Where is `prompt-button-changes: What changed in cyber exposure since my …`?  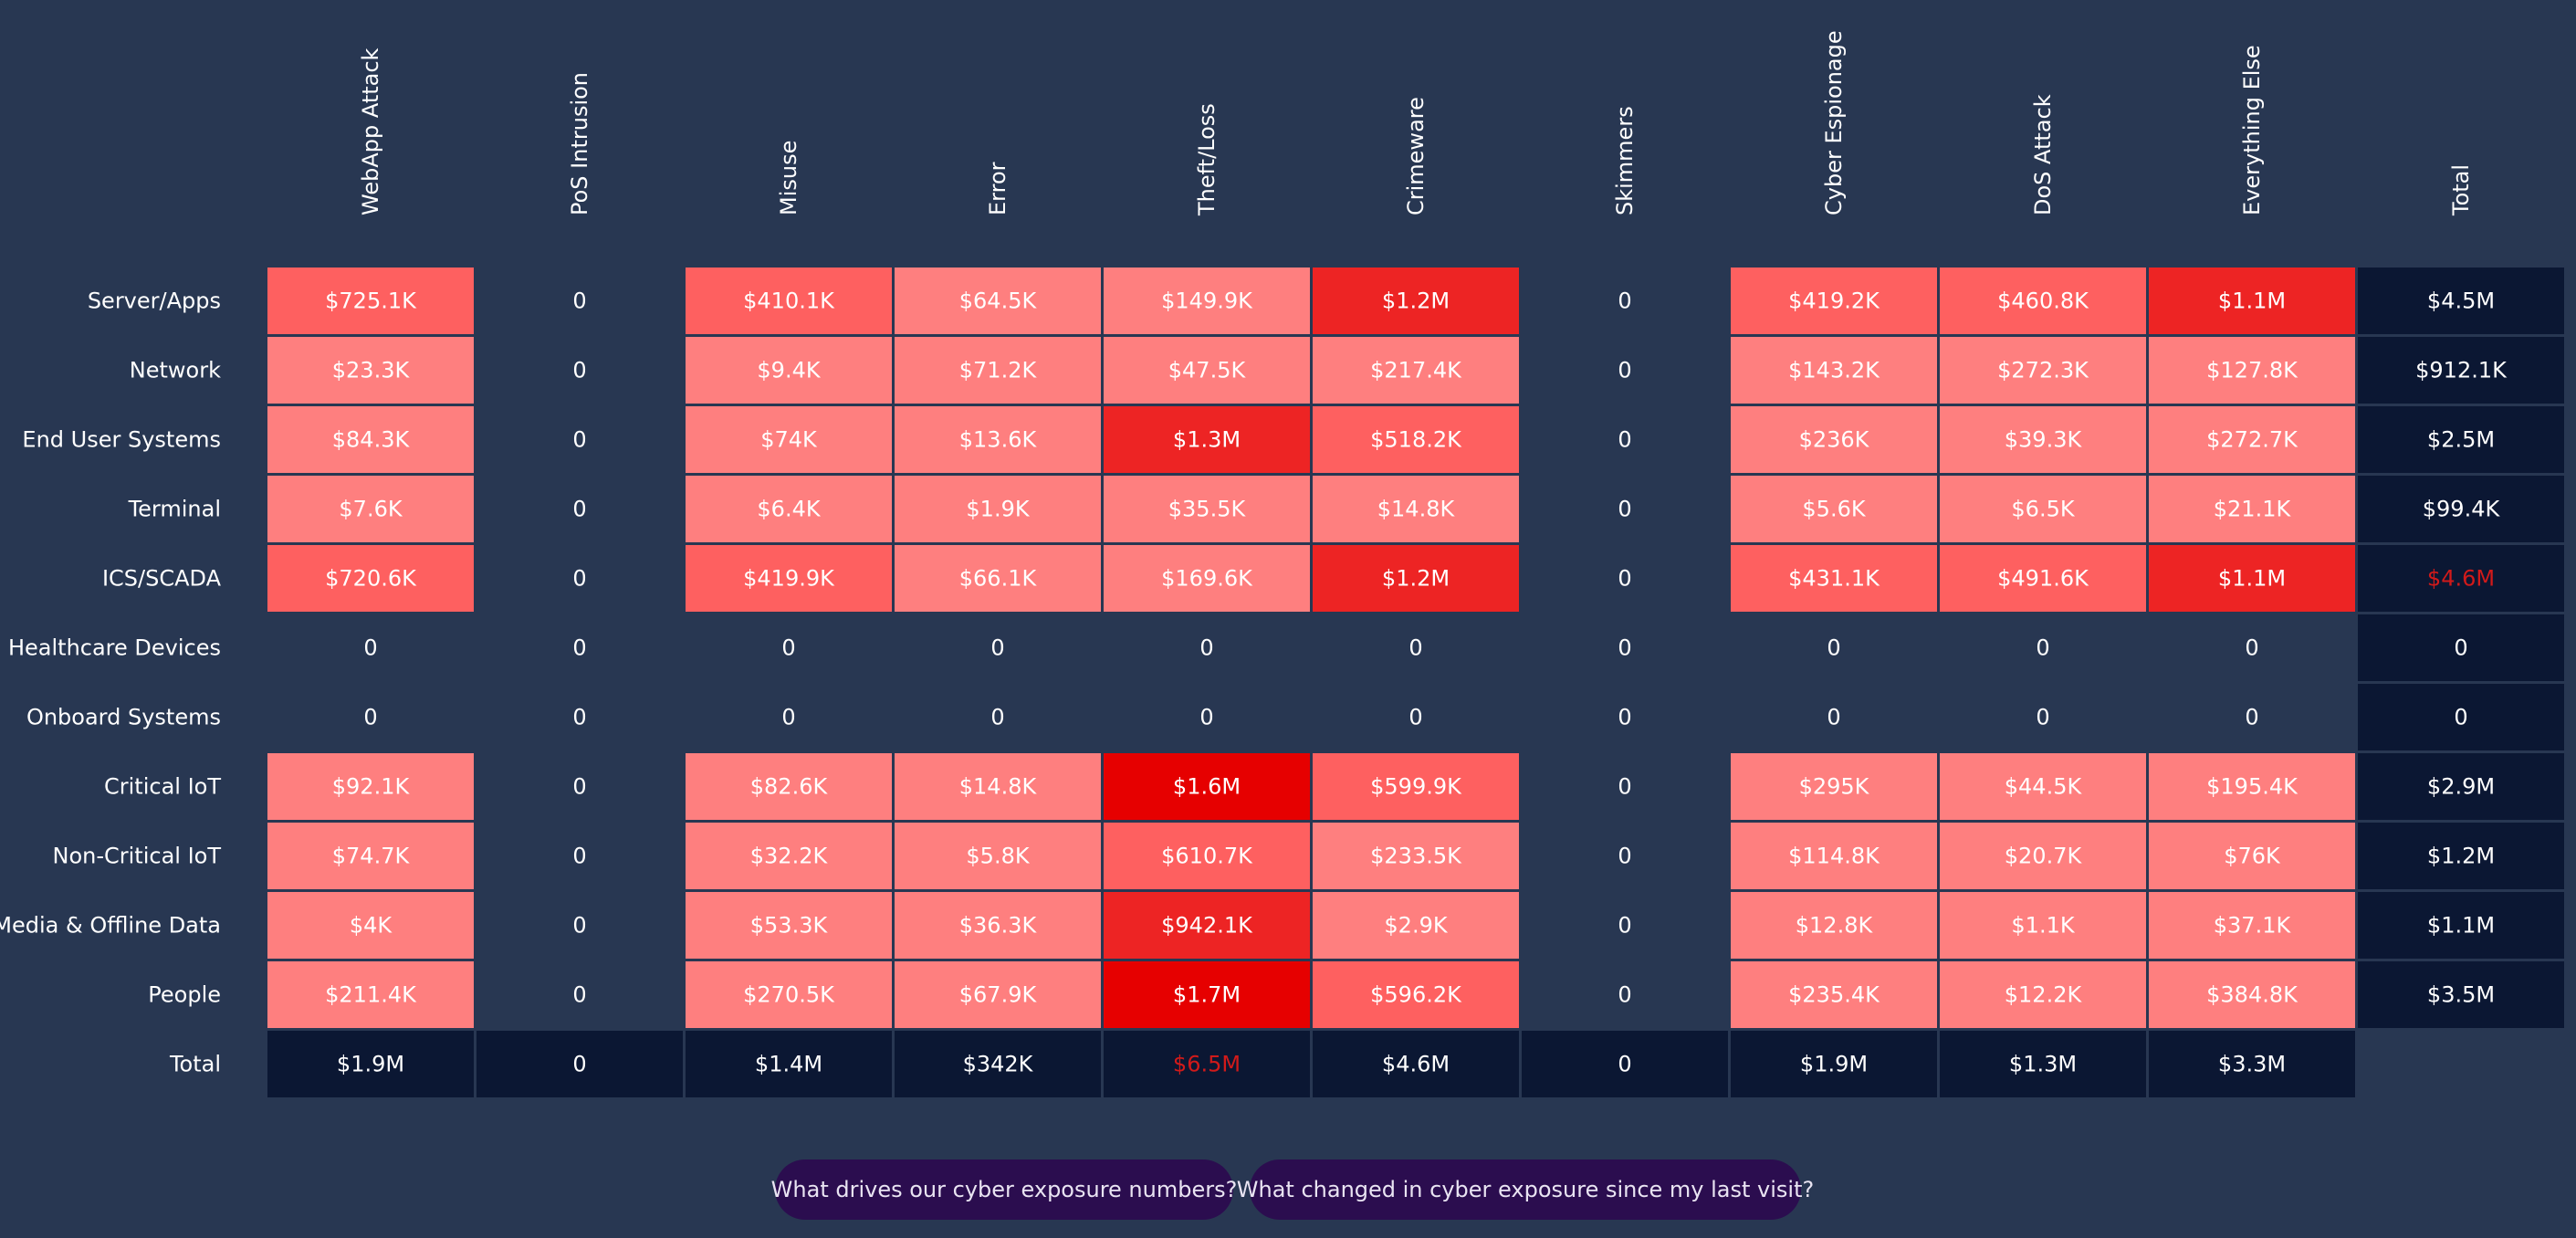
prompt-button-changes: What changed in cyber exposure since my … is located at coordinates (1526, 1189).